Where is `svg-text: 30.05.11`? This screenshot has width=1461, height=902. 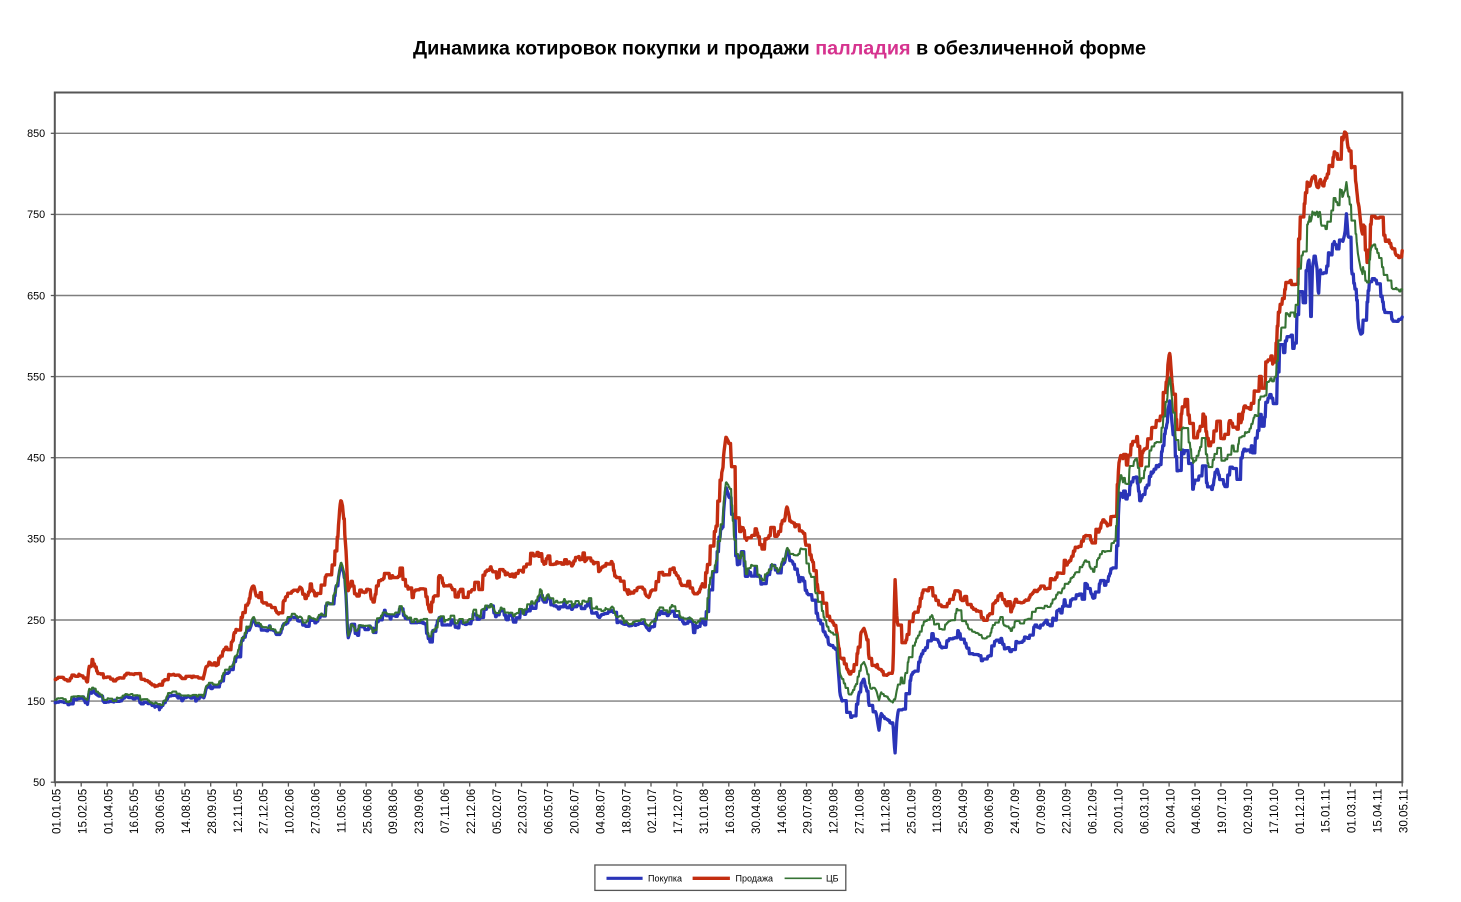 svg-text: 30.05.11 is located at coordinates (1403, 811).